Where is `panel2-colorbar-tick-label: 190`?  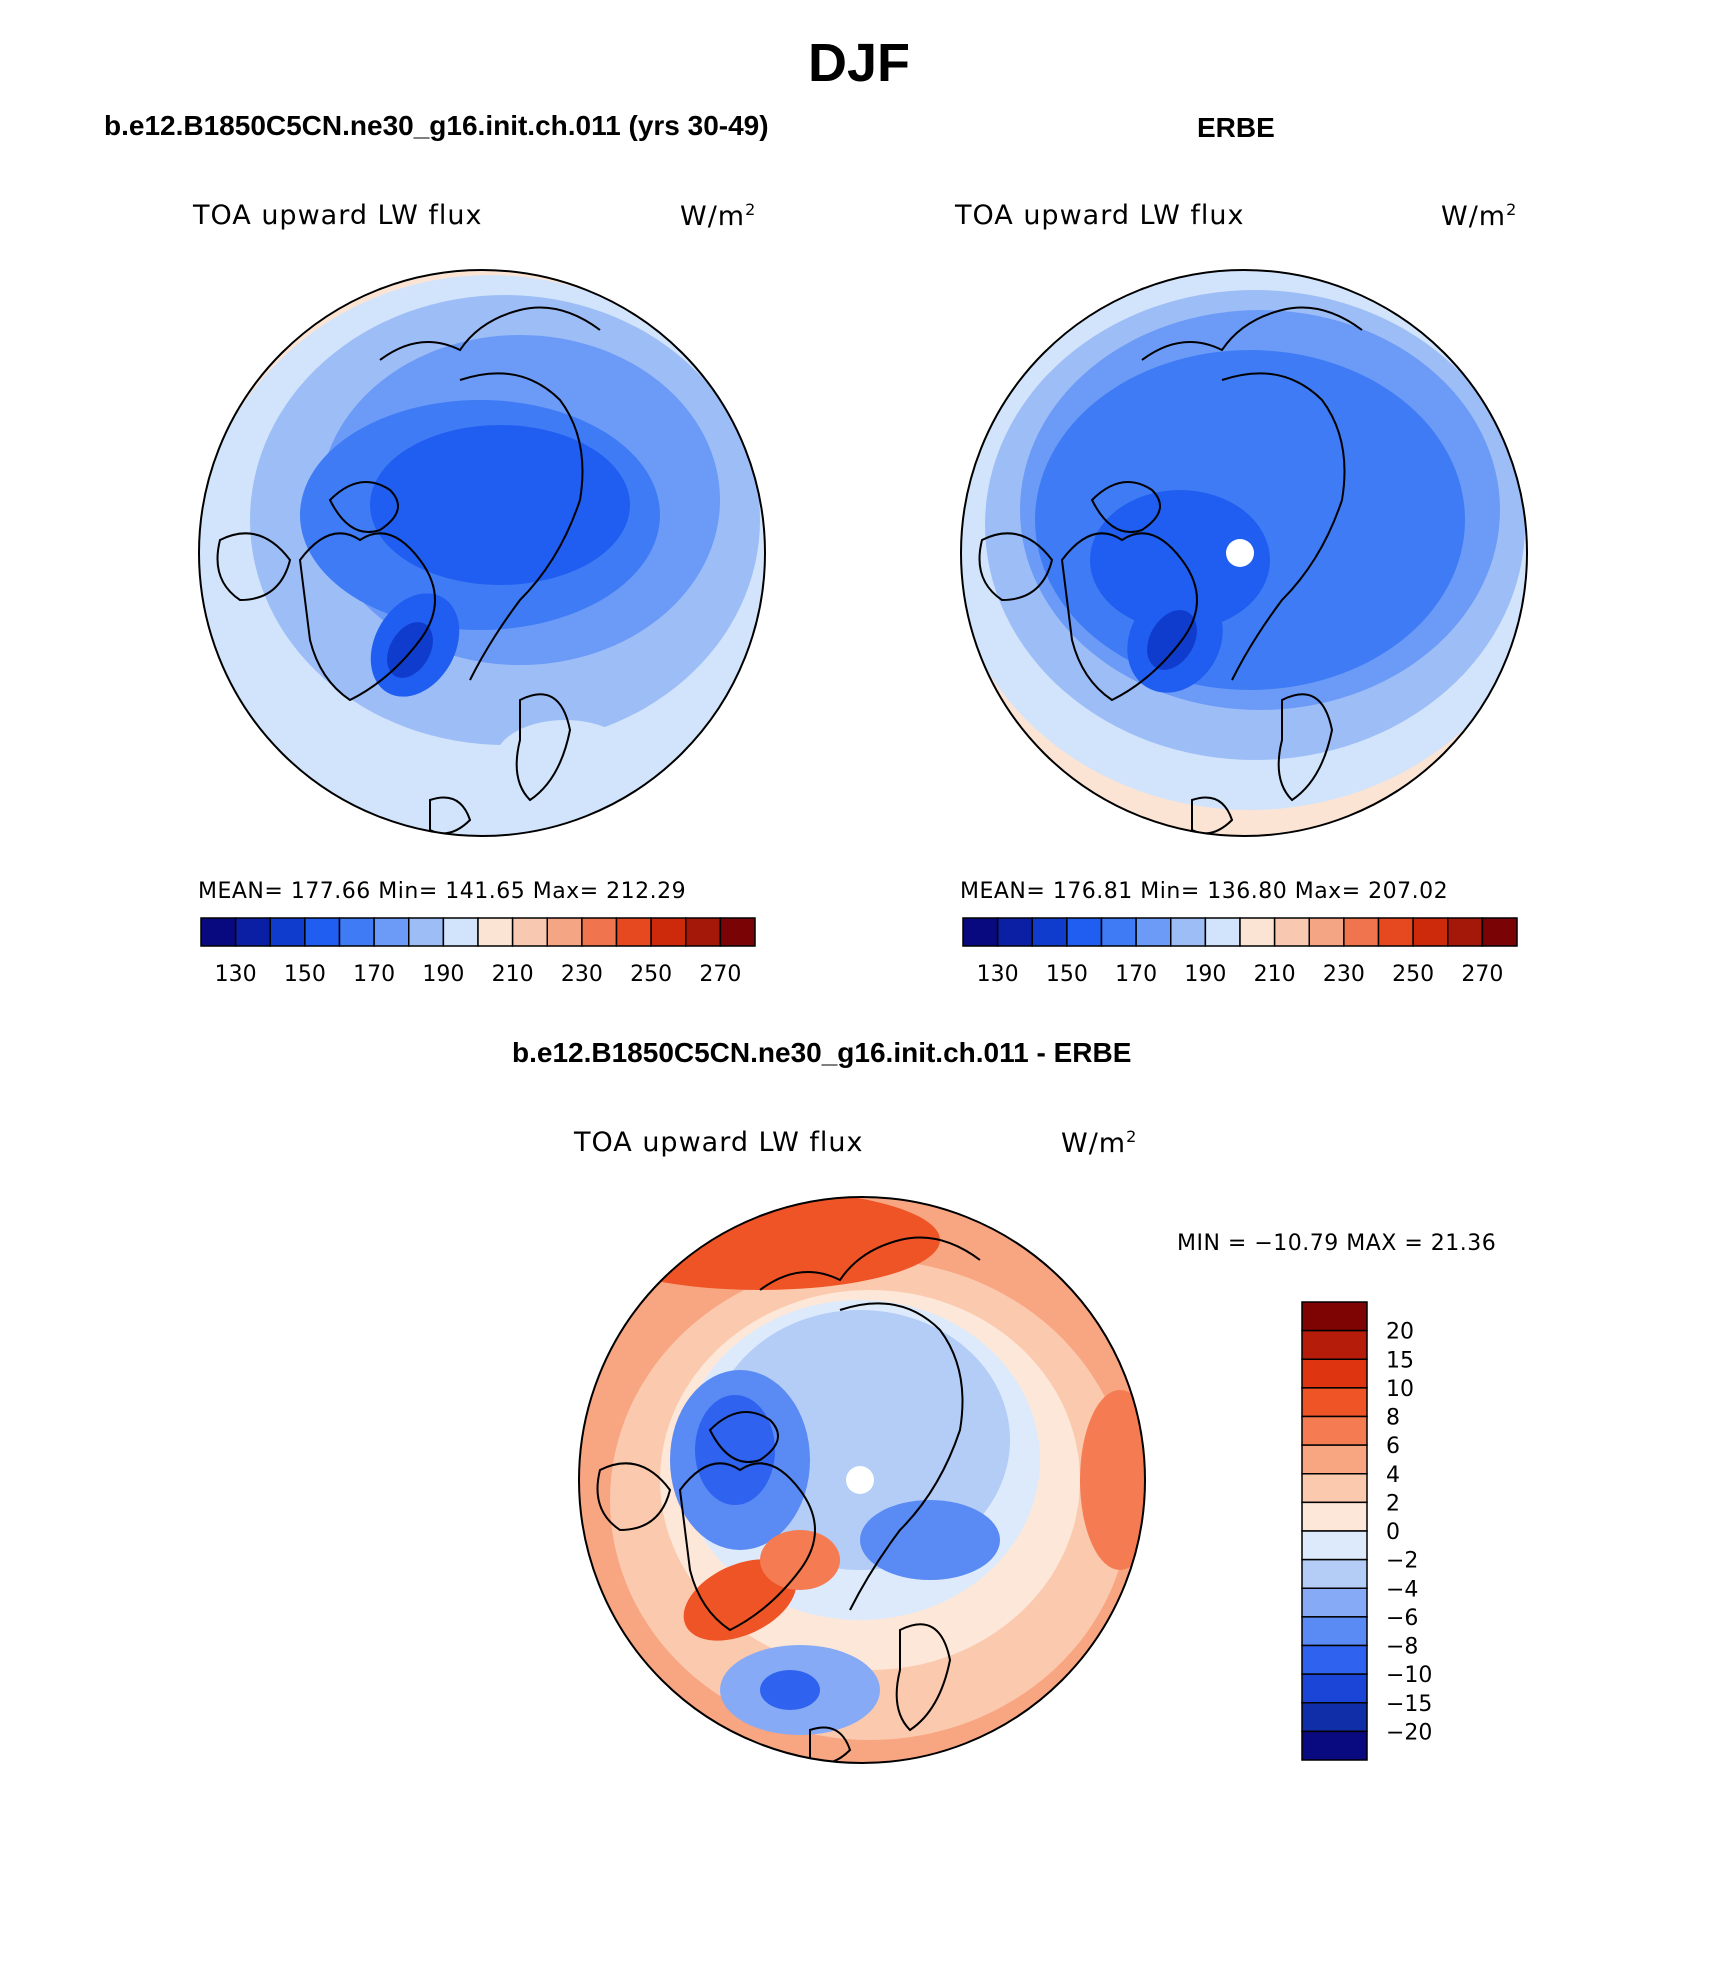 panel2-colorbar-tick-label: 190 is located at coordinates (1205, 974).